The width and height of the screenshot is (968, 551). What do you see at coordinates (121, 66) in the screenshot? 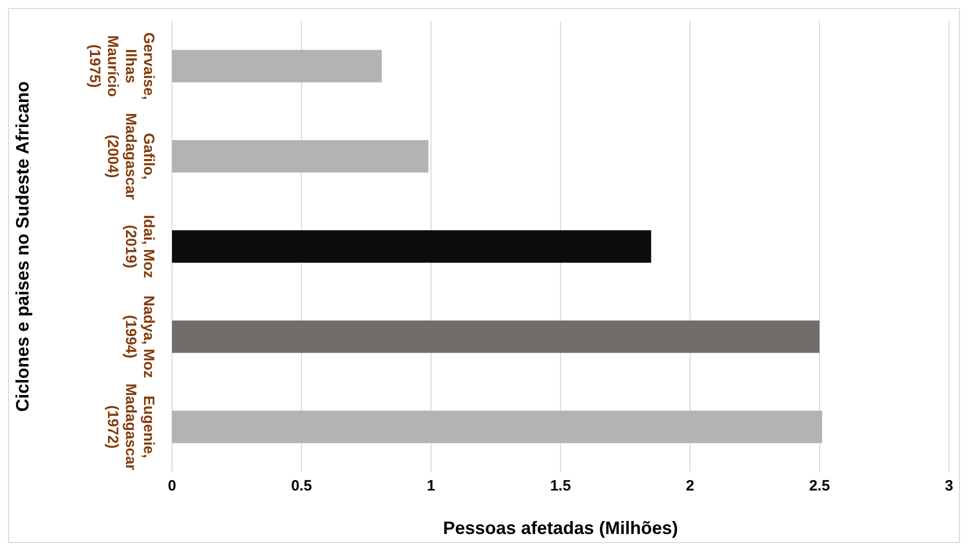
I see `y-tick-label: Gervaise, Ilhas Maurício (1975)` at bounding box center [121, 66].